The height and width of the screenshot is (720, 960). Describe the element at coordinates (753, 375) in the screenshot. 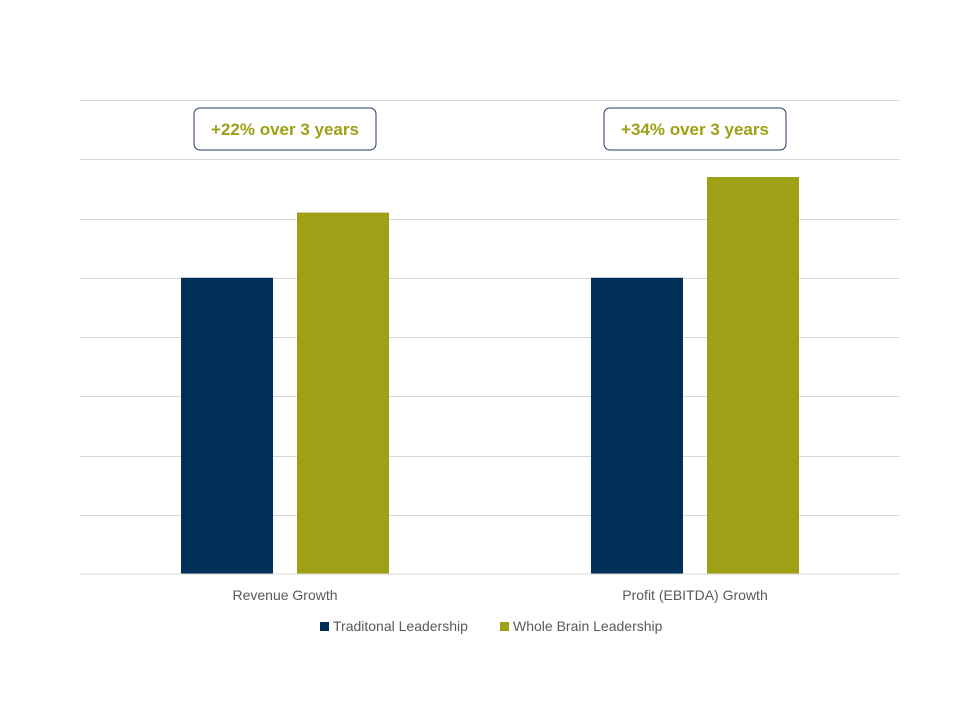

I see `bar-whole-brain-profit` at that location.